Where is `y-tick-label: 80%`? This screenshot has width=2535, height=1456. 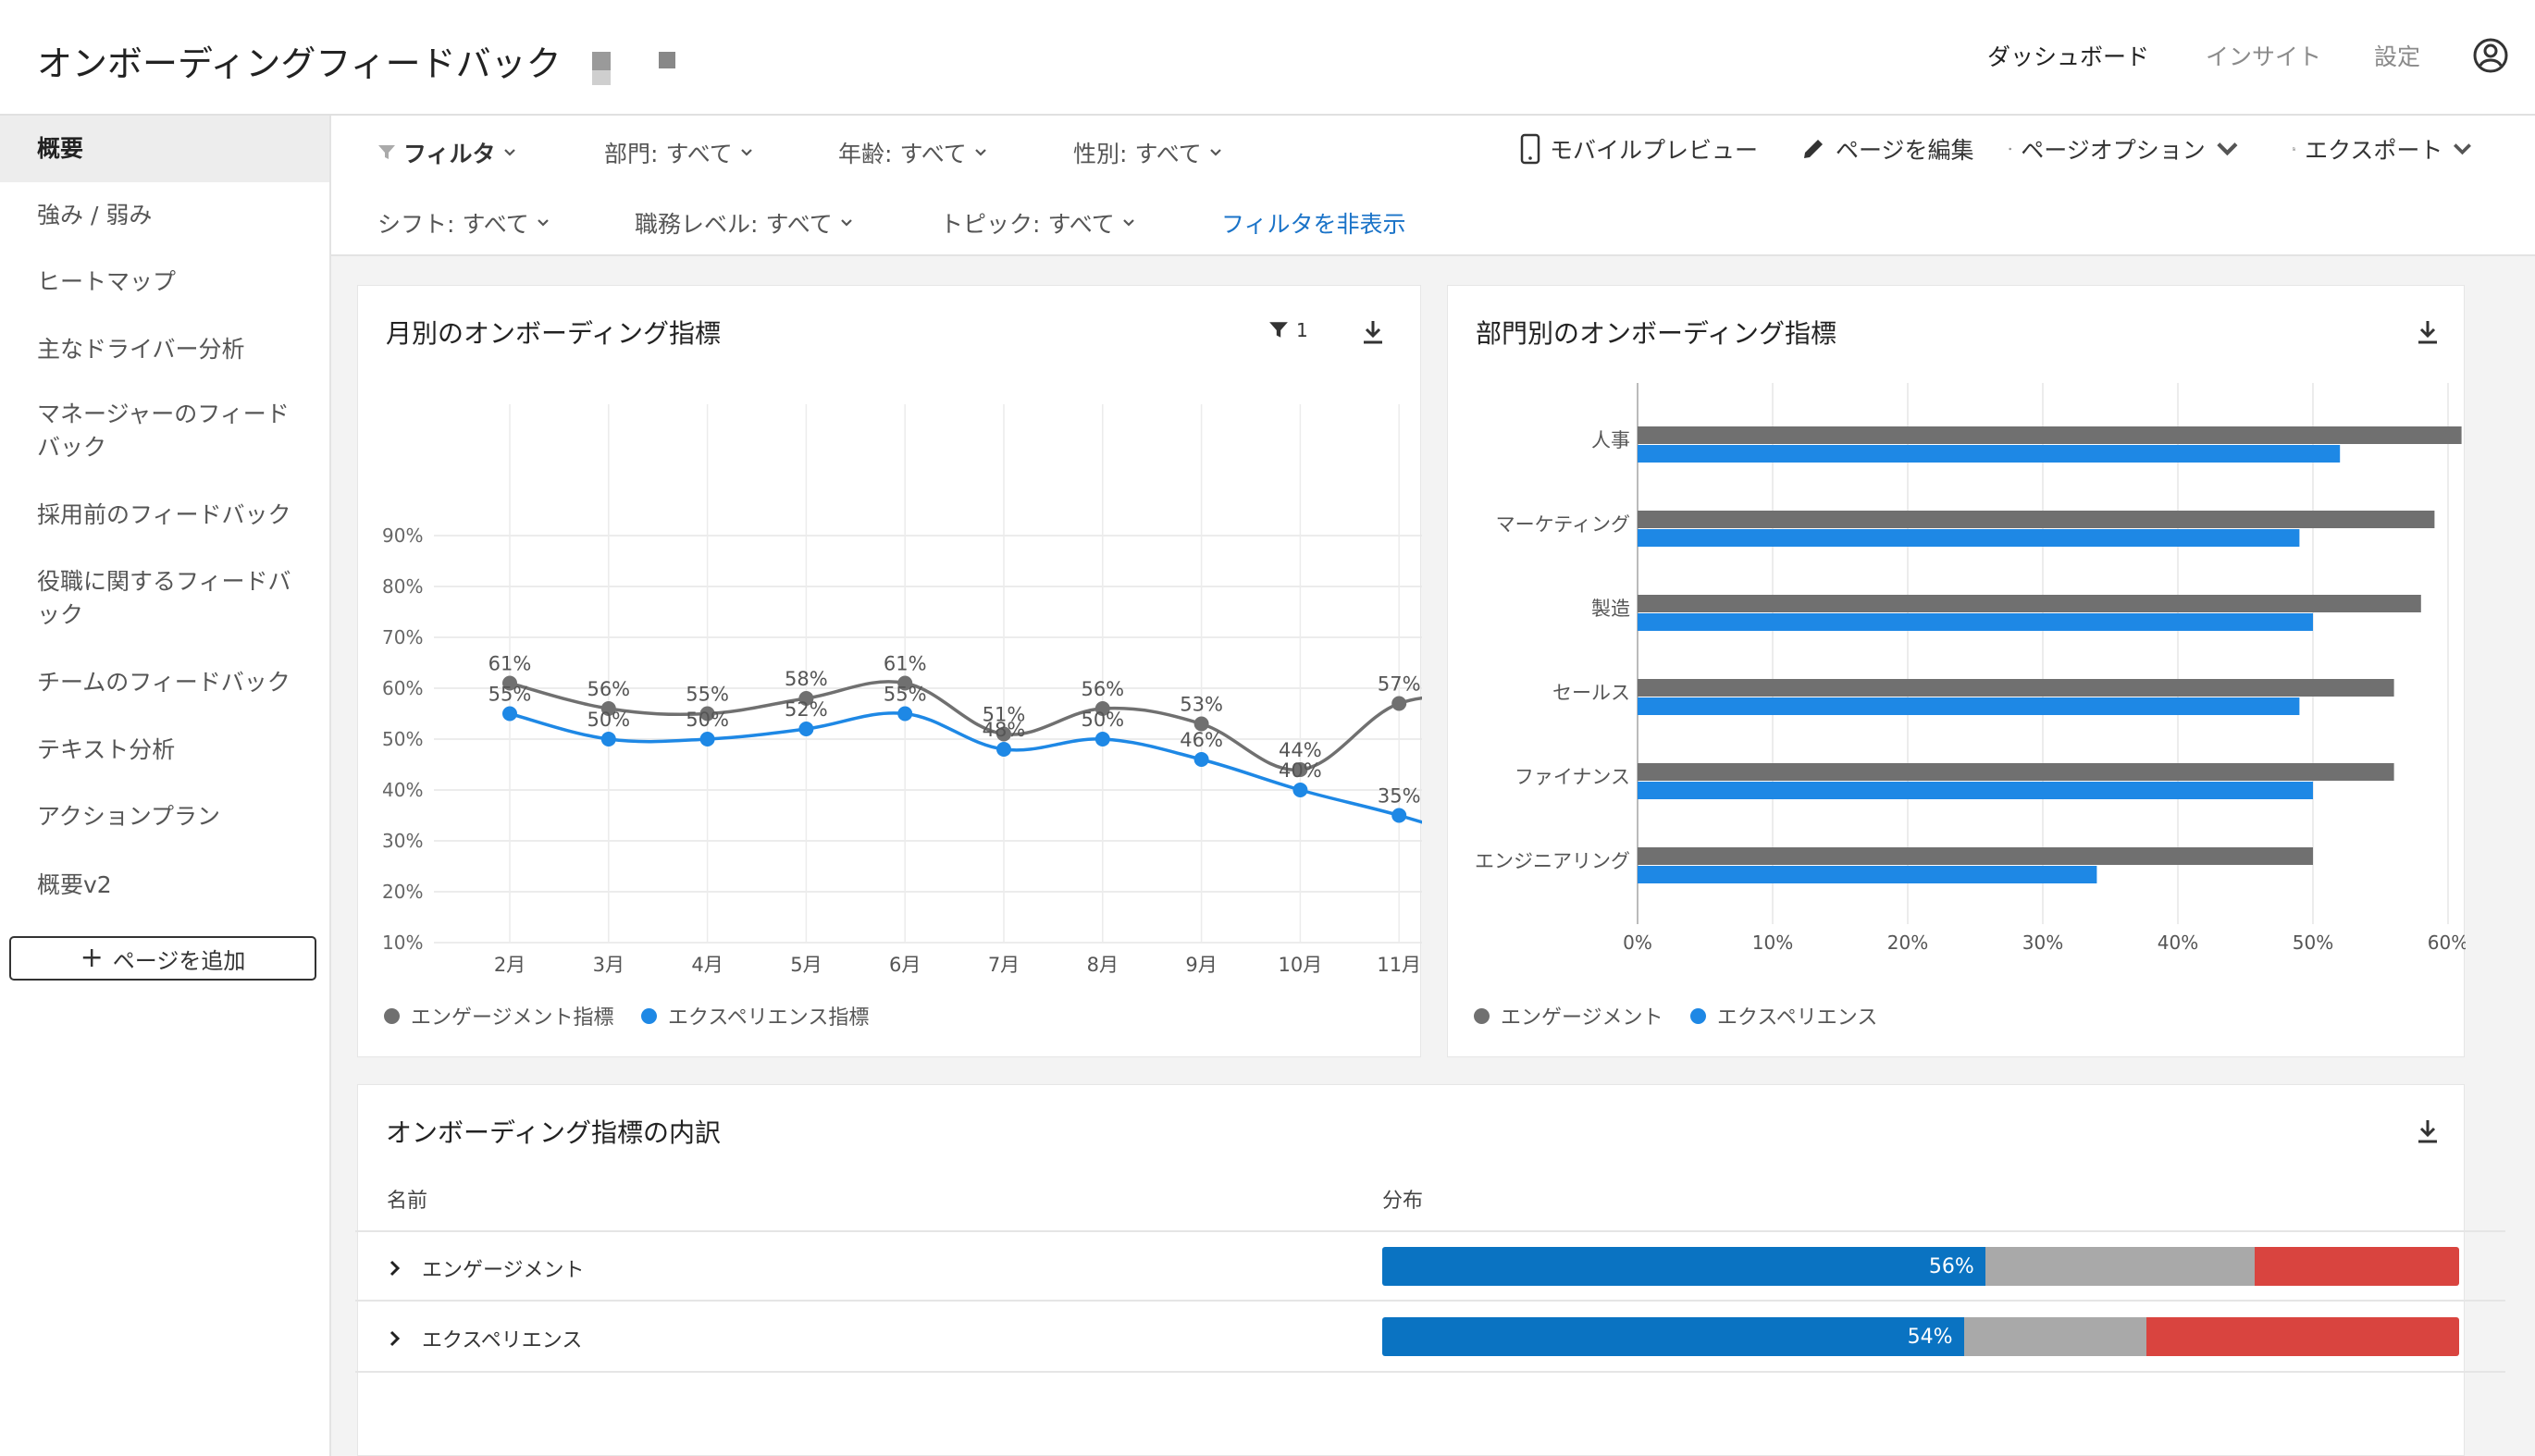
y-tick-label: 80% is located at coordinates (402, 586).